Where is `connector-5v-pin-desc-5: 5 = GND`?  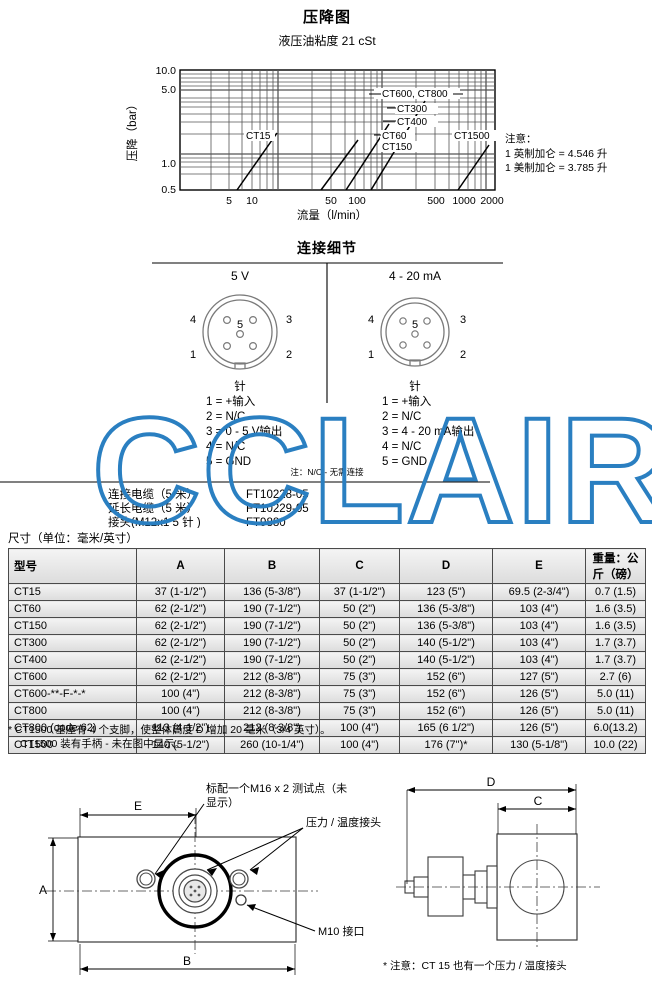
connector-5v-pin-desc-5: 5 = GND is located at coordinates (228, 462).